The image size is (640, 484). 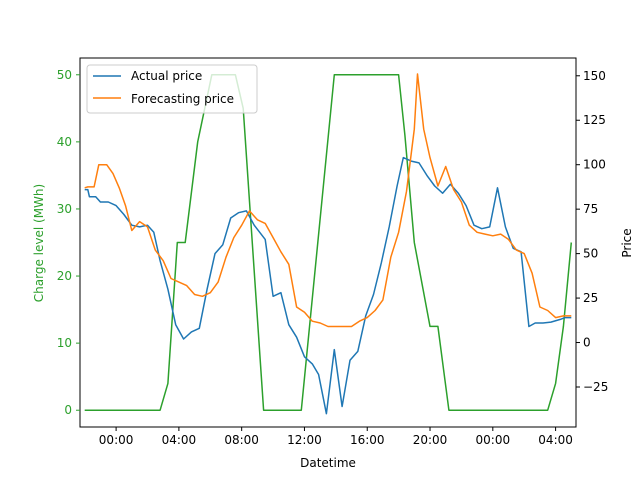 I want to click on x-tick-label: 08:00, so click(x=241, y=440).